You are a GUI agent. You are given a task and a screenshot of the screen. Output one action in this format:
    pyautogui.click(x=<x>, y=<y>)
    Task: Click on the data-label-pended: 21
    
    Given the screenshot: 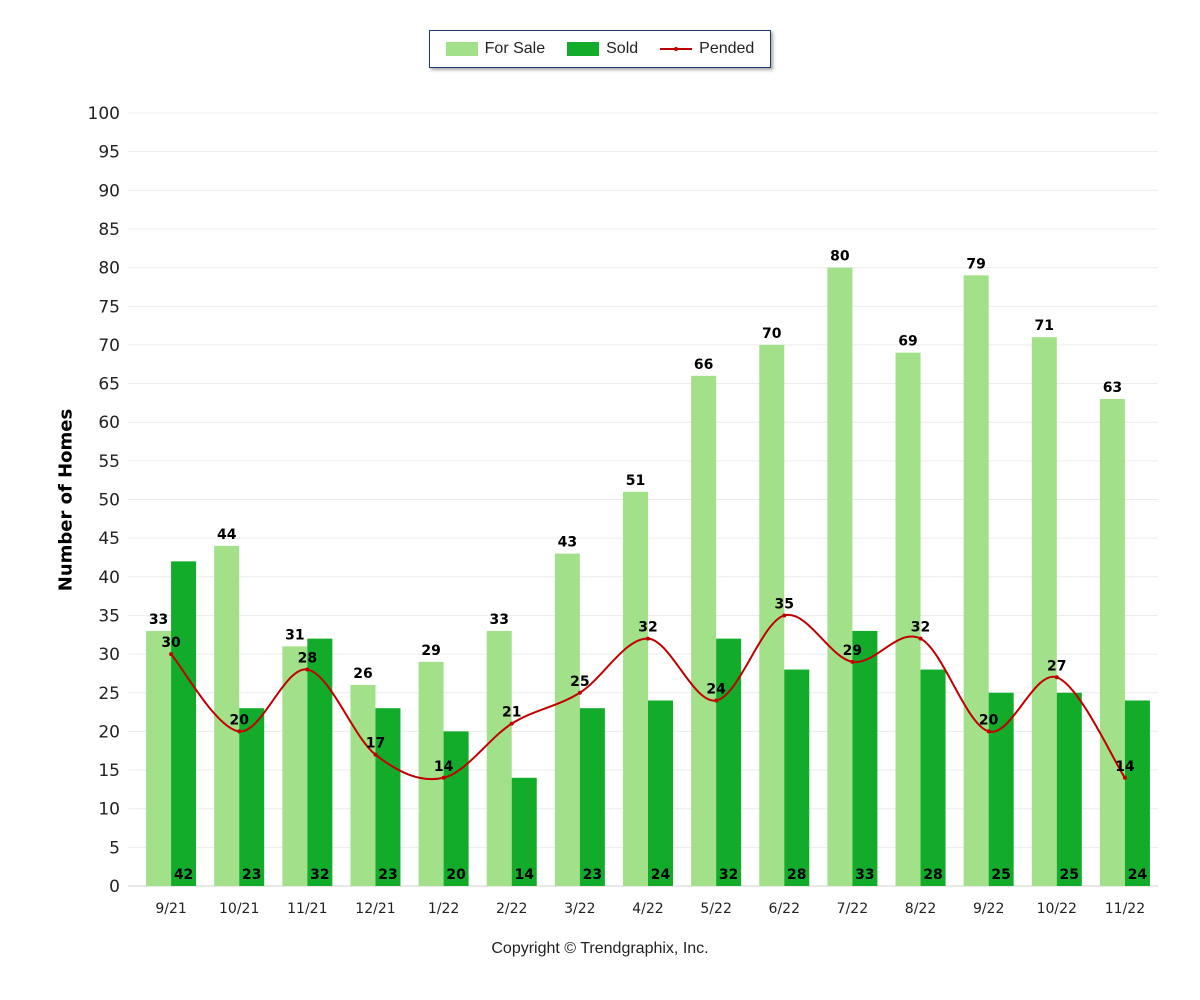 What is the action you would take?
    pyautogui.click(x=511, y=713)
    